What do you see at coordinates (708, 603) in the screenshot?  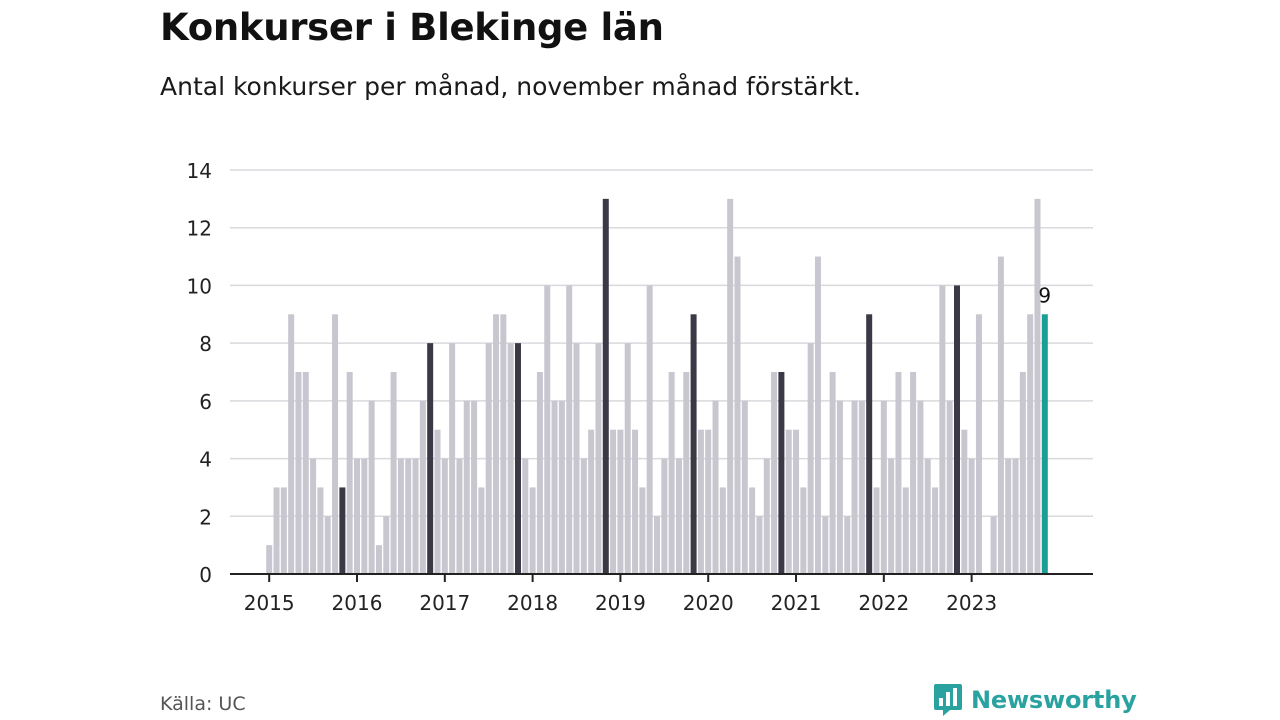 I see `x-tick-label: 2020` at bounding box center [708, 603].